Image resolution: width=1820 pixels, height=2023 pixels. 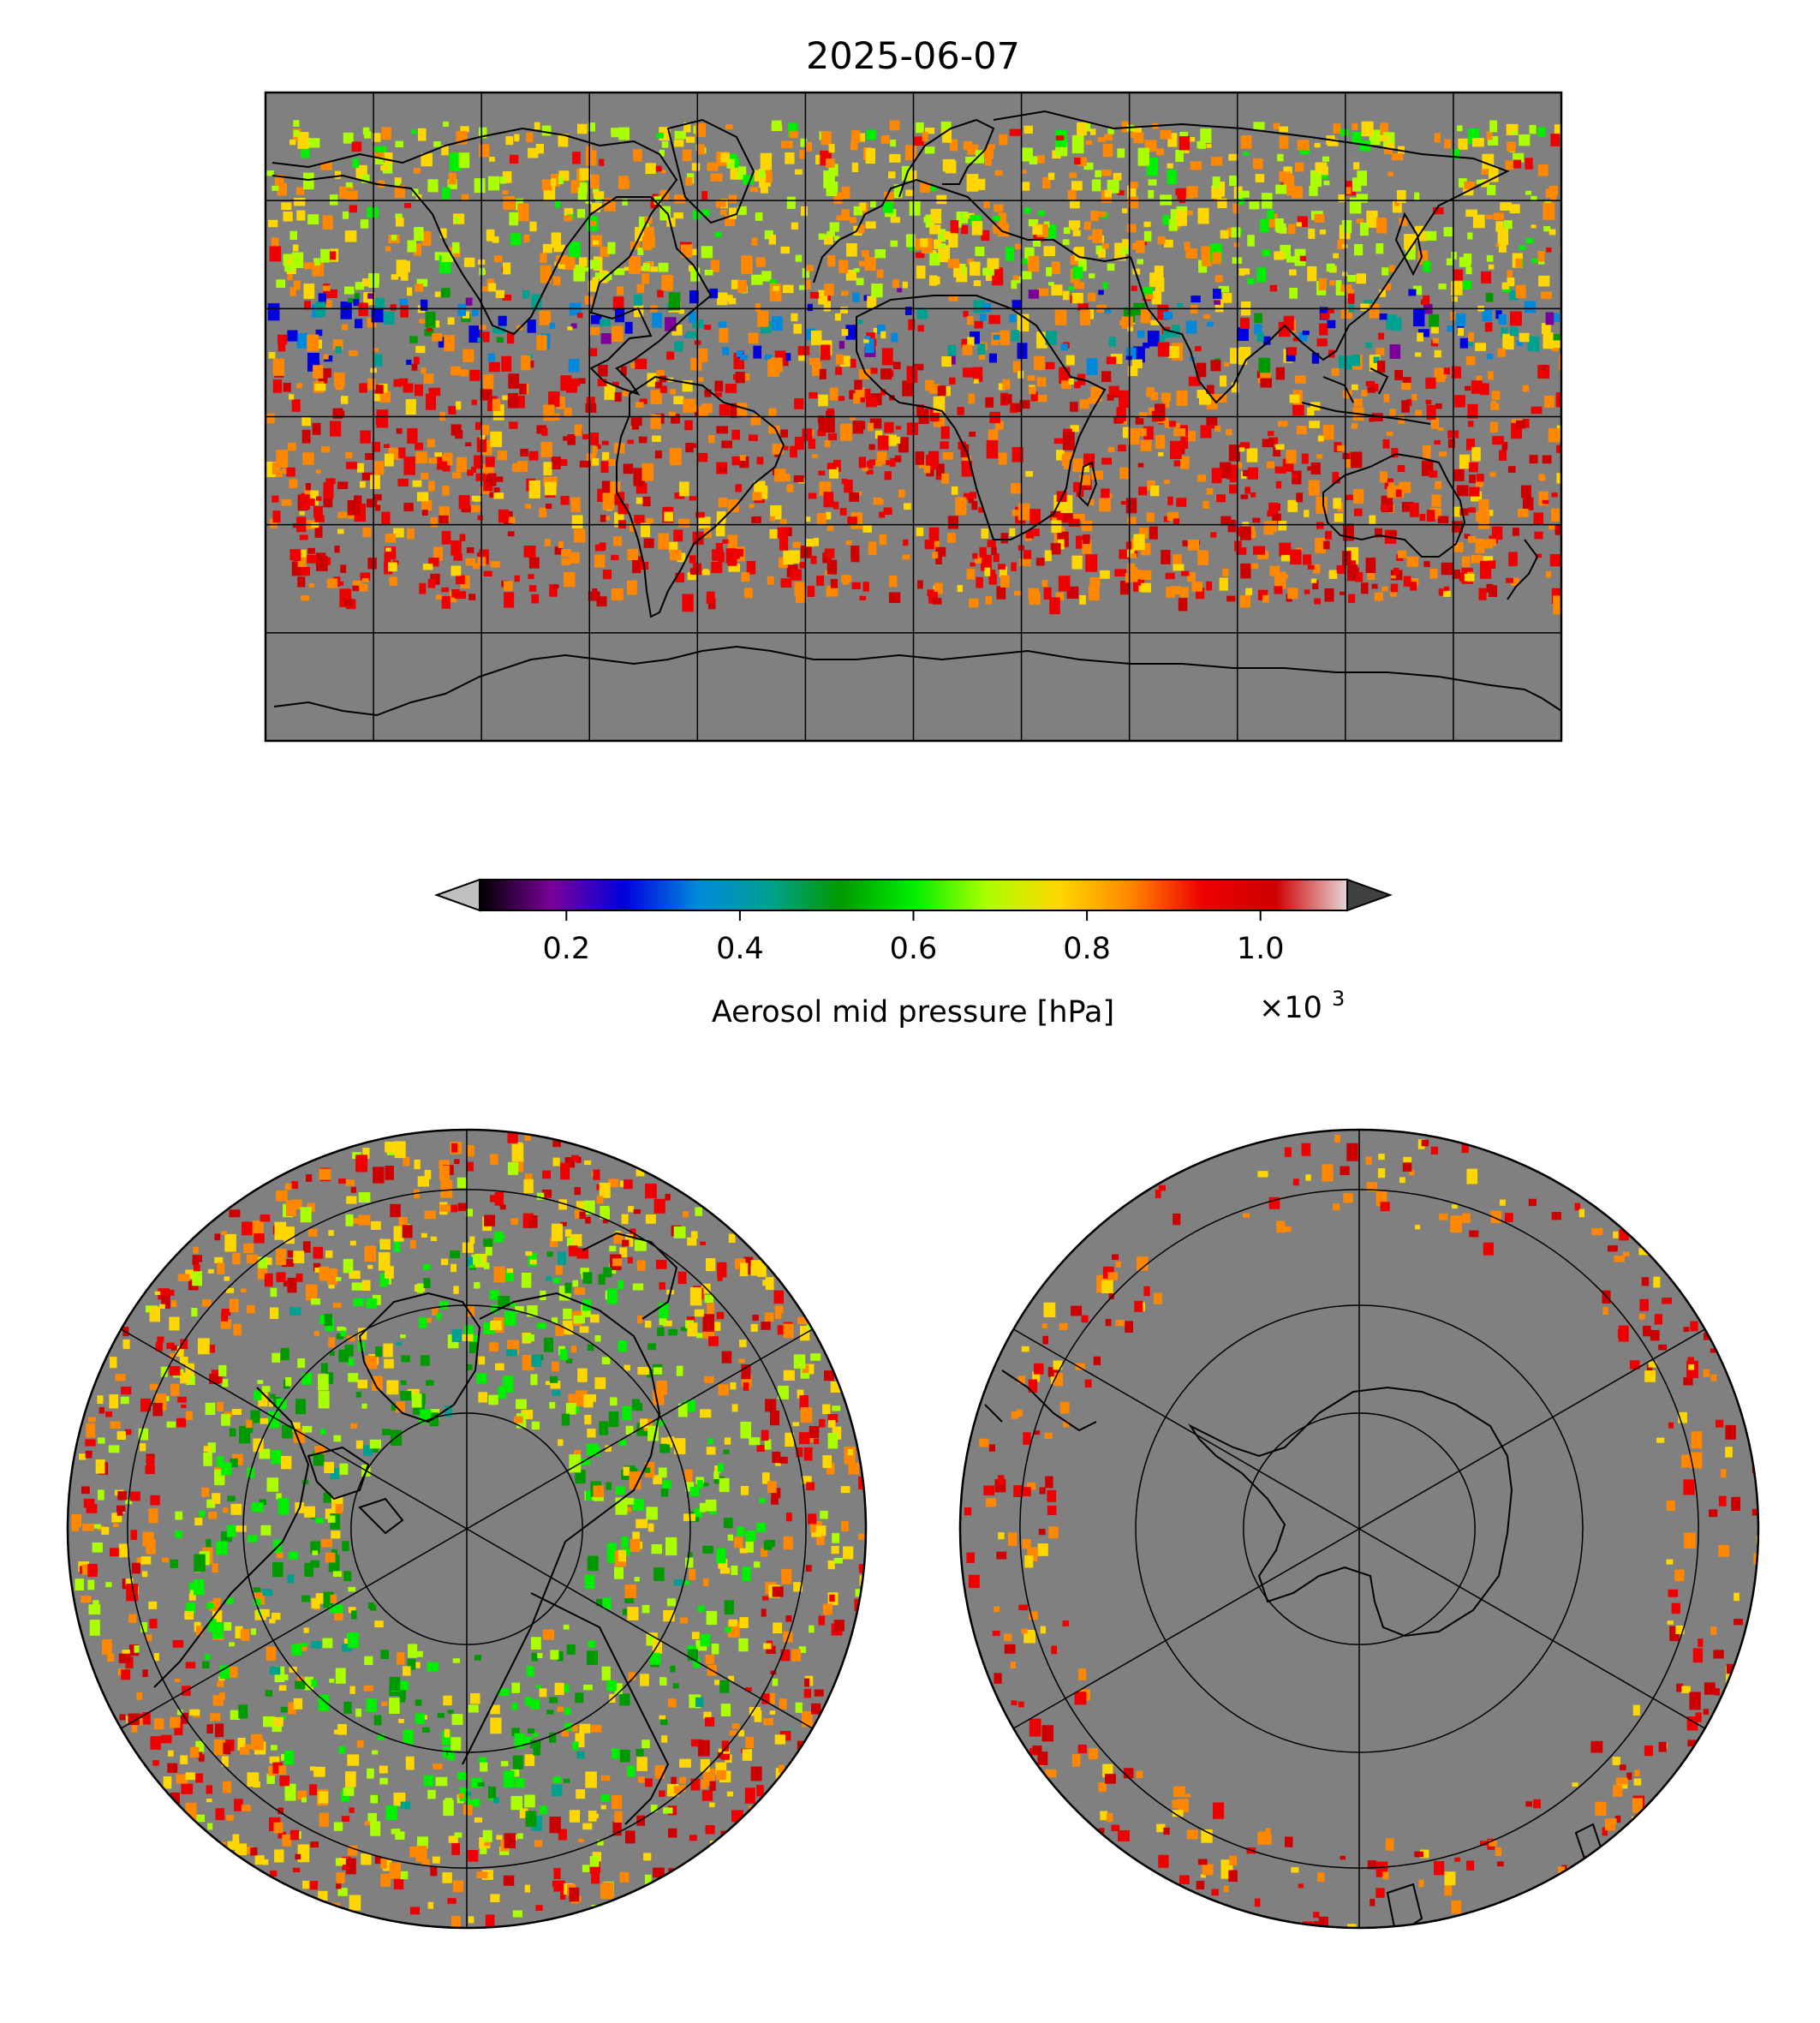 What do you see at coordinates (1186, 1429) in the screenshot?
I see `longitude-line` at bounding box center [1186, 1429].